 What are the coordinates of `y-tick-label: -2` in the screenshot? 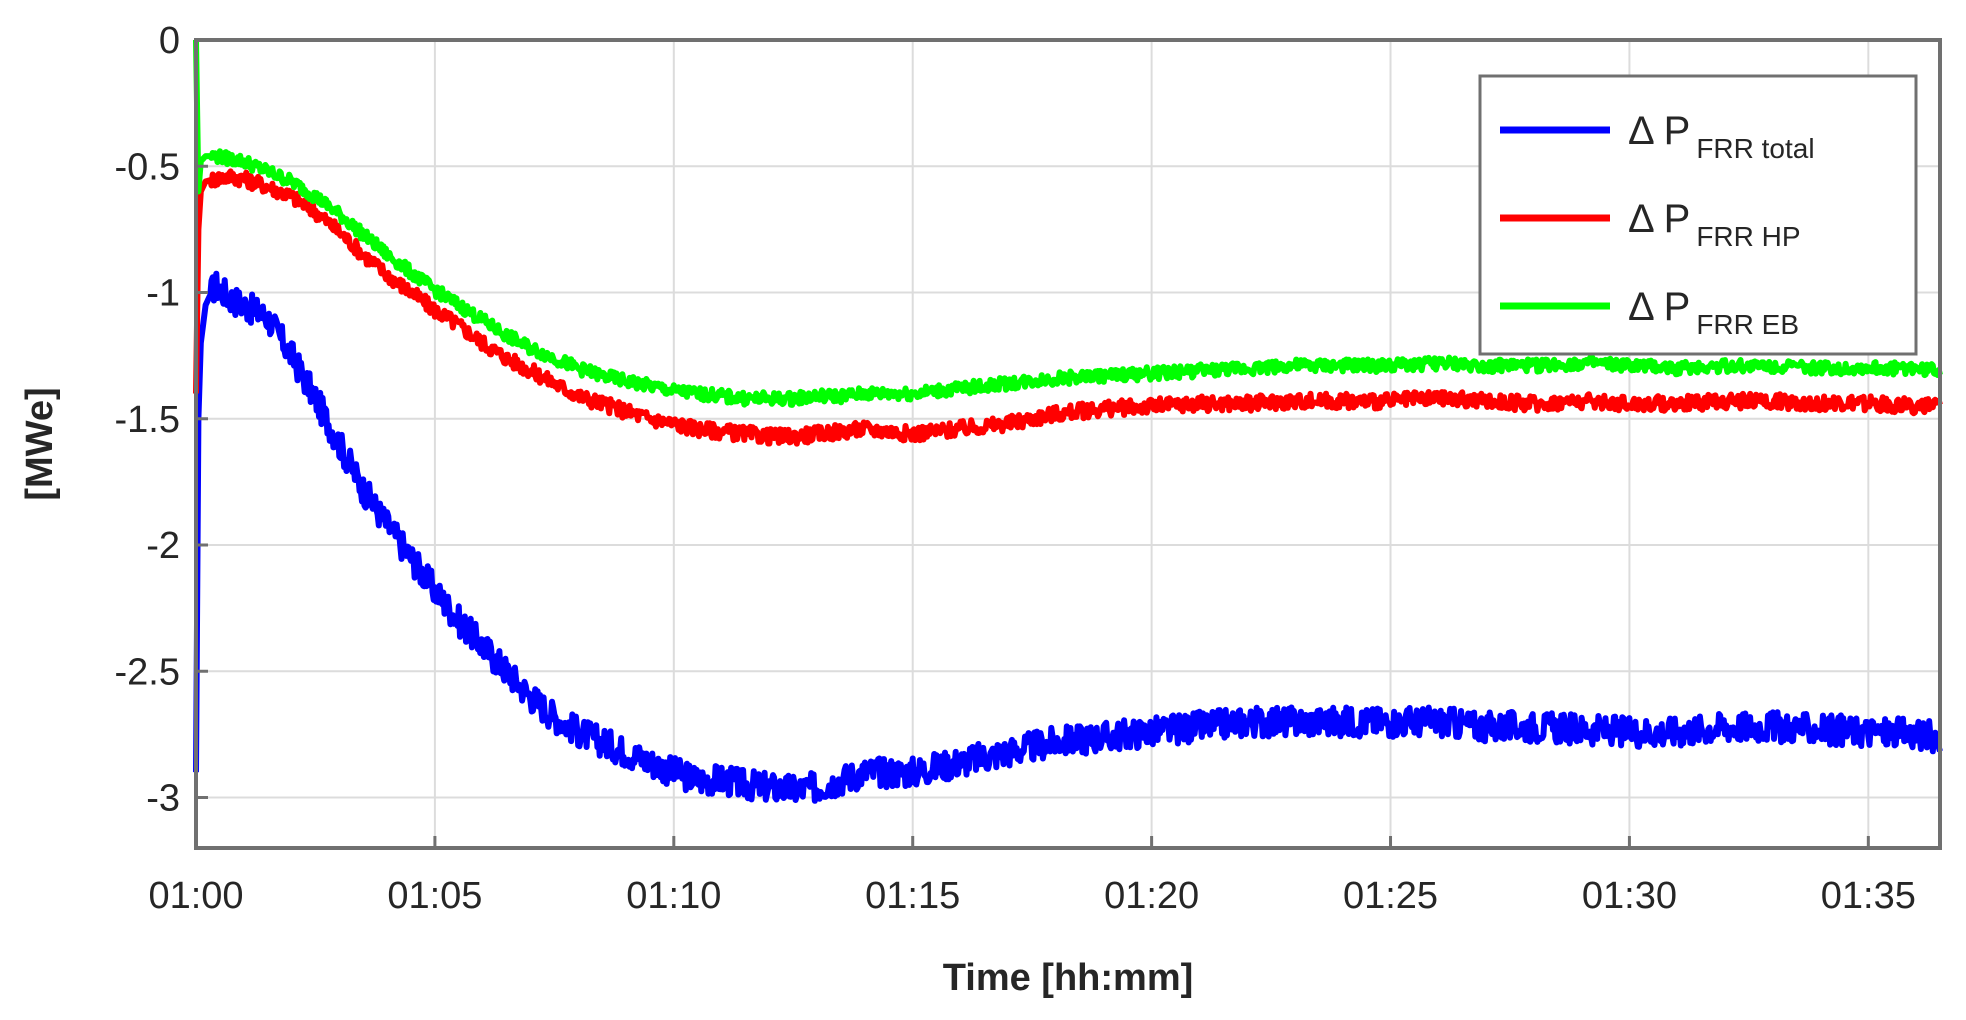 It's located at (163, 546).